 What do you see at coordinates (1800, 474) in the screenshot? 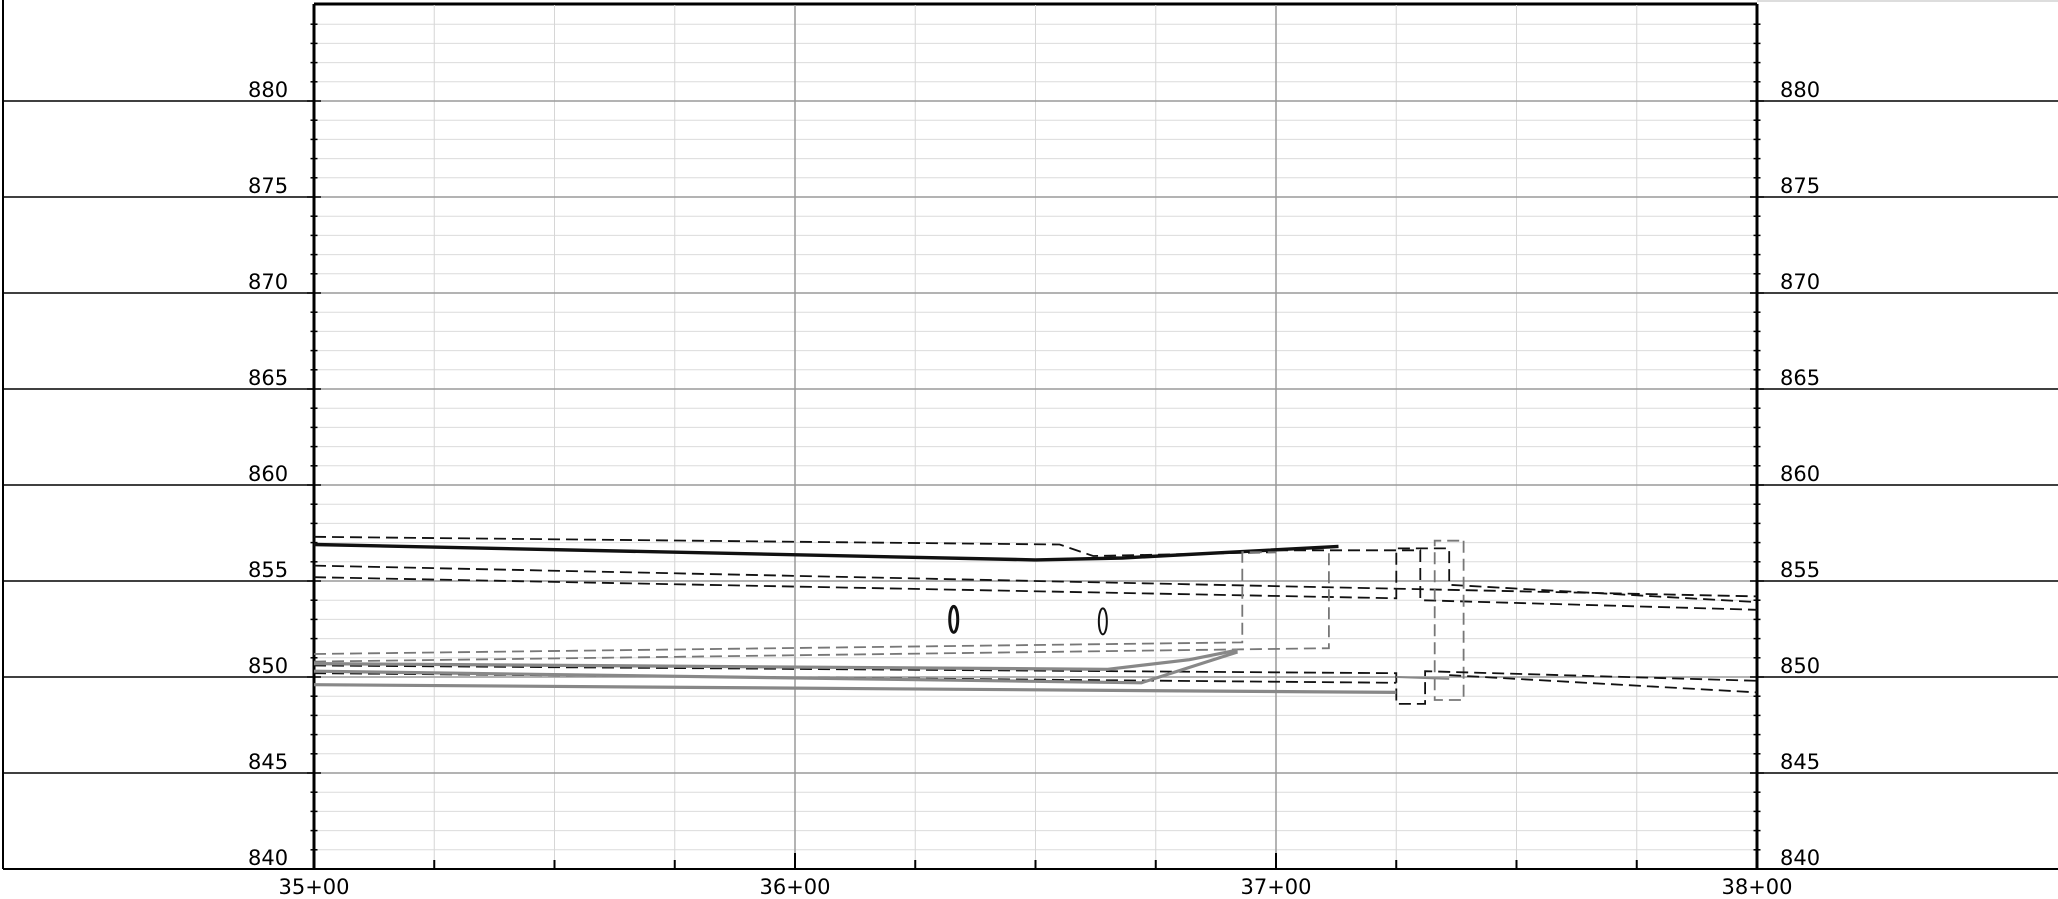
I see `y-tick-label-right: 860` at bounding box center [1800, 474].